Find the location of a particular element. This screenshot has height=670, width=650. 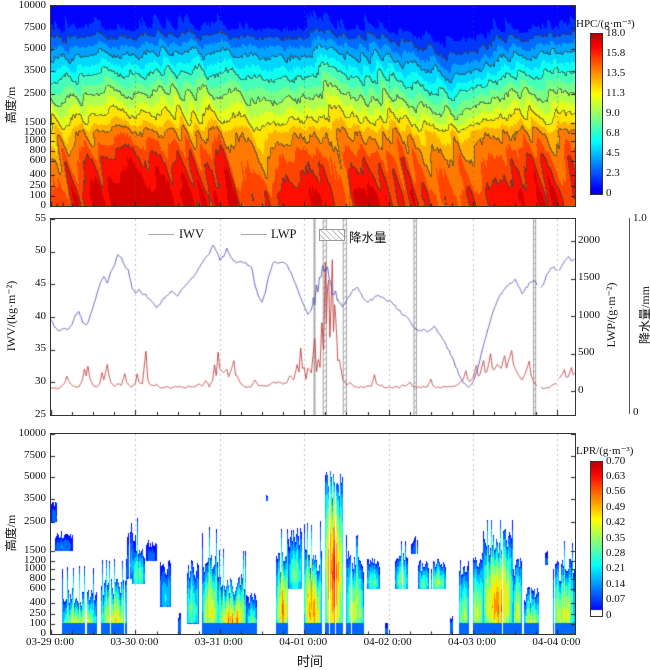

tick-label: 9.0 is located at coordinates (613, 112).